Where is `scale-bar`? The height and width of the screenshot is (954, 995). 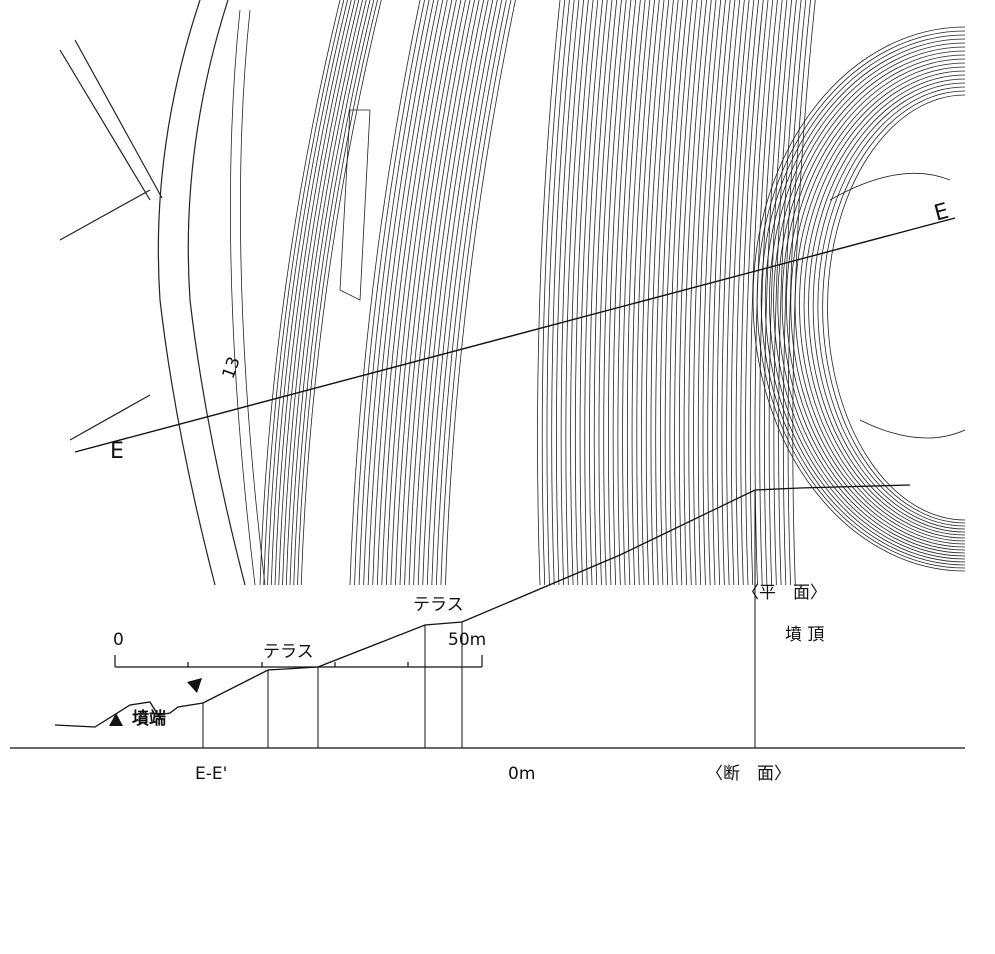 scale-bar is located at coordinates (298, 661).